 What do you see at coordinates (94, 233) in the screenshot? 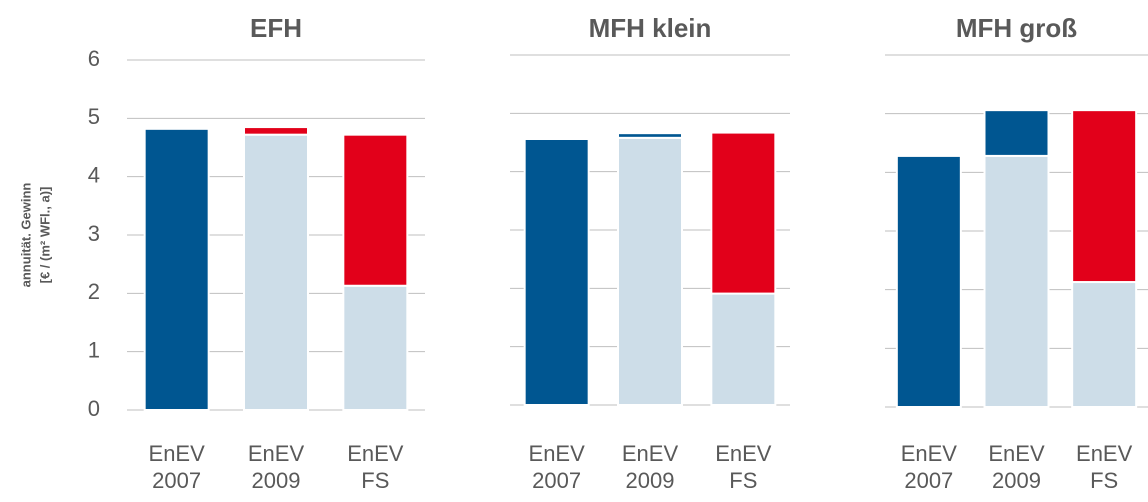
I see `y-tick-label: 3` at bounding box center [94, 233].